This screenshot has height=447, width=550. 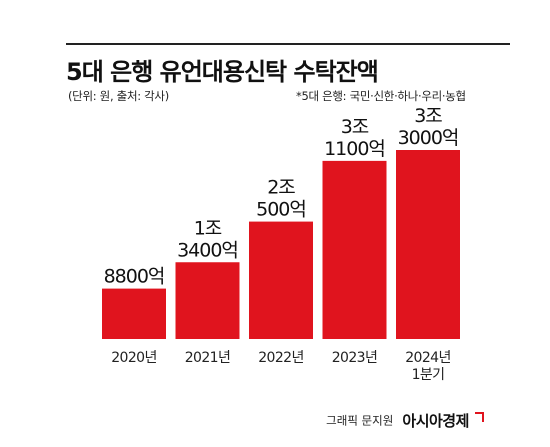 I want to click on graphic-credit: 그래픽 문지원, so click(x=360, y=420).